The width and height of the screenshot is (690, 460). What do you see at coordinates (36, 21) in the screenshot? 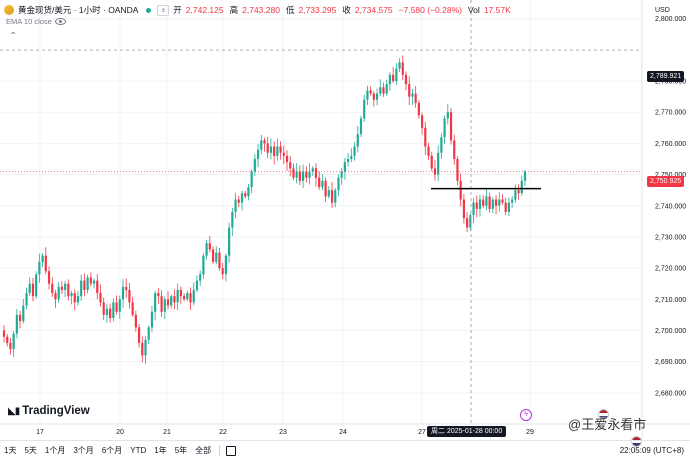
I see `indicator-legend: EMA 10 close` at bounding box center [36, 21].